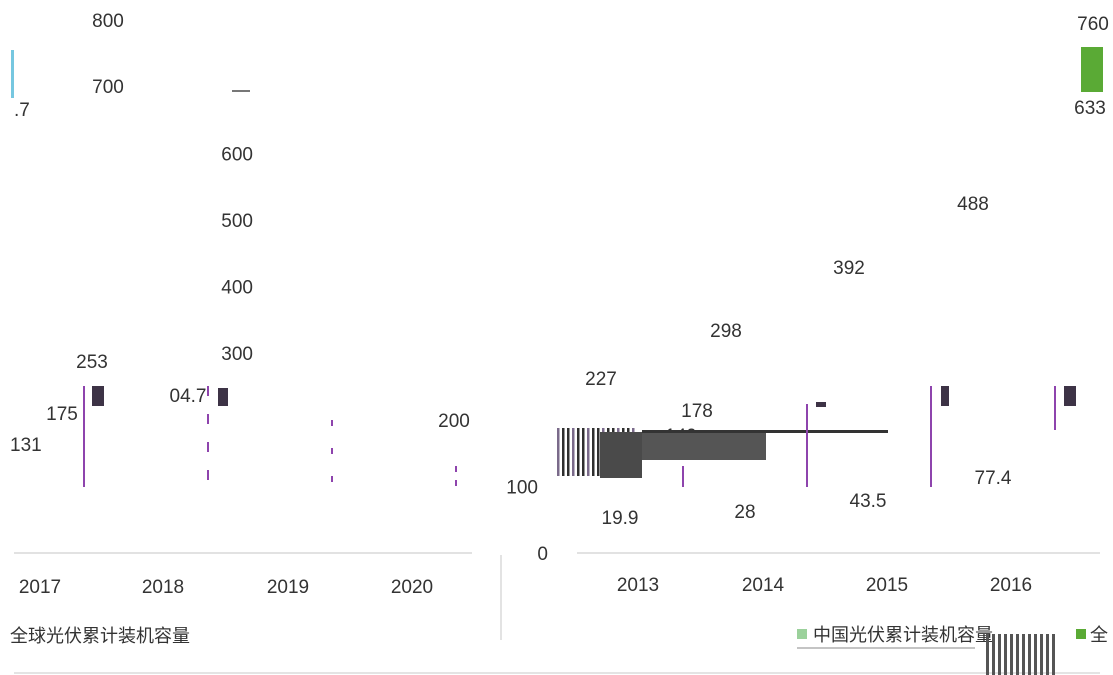  What do you see at coordinates (108, 21) in the screenshot?
I see `left-y-tick-label: 800` at bounding box center [108, 21].